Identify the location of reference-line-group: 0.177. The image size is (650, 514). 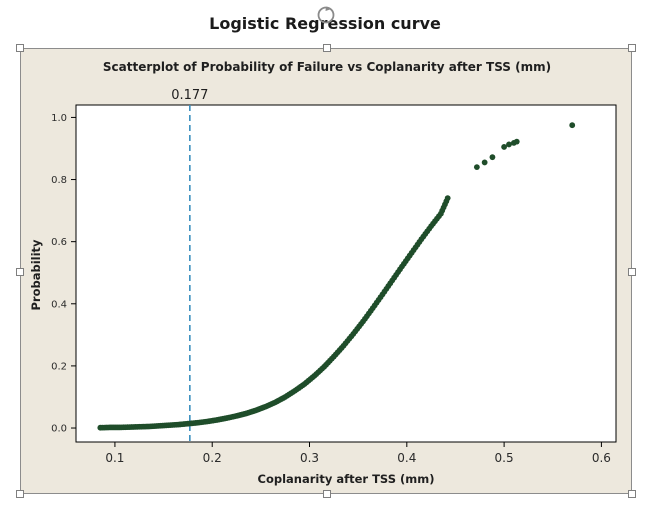
(189, 265).